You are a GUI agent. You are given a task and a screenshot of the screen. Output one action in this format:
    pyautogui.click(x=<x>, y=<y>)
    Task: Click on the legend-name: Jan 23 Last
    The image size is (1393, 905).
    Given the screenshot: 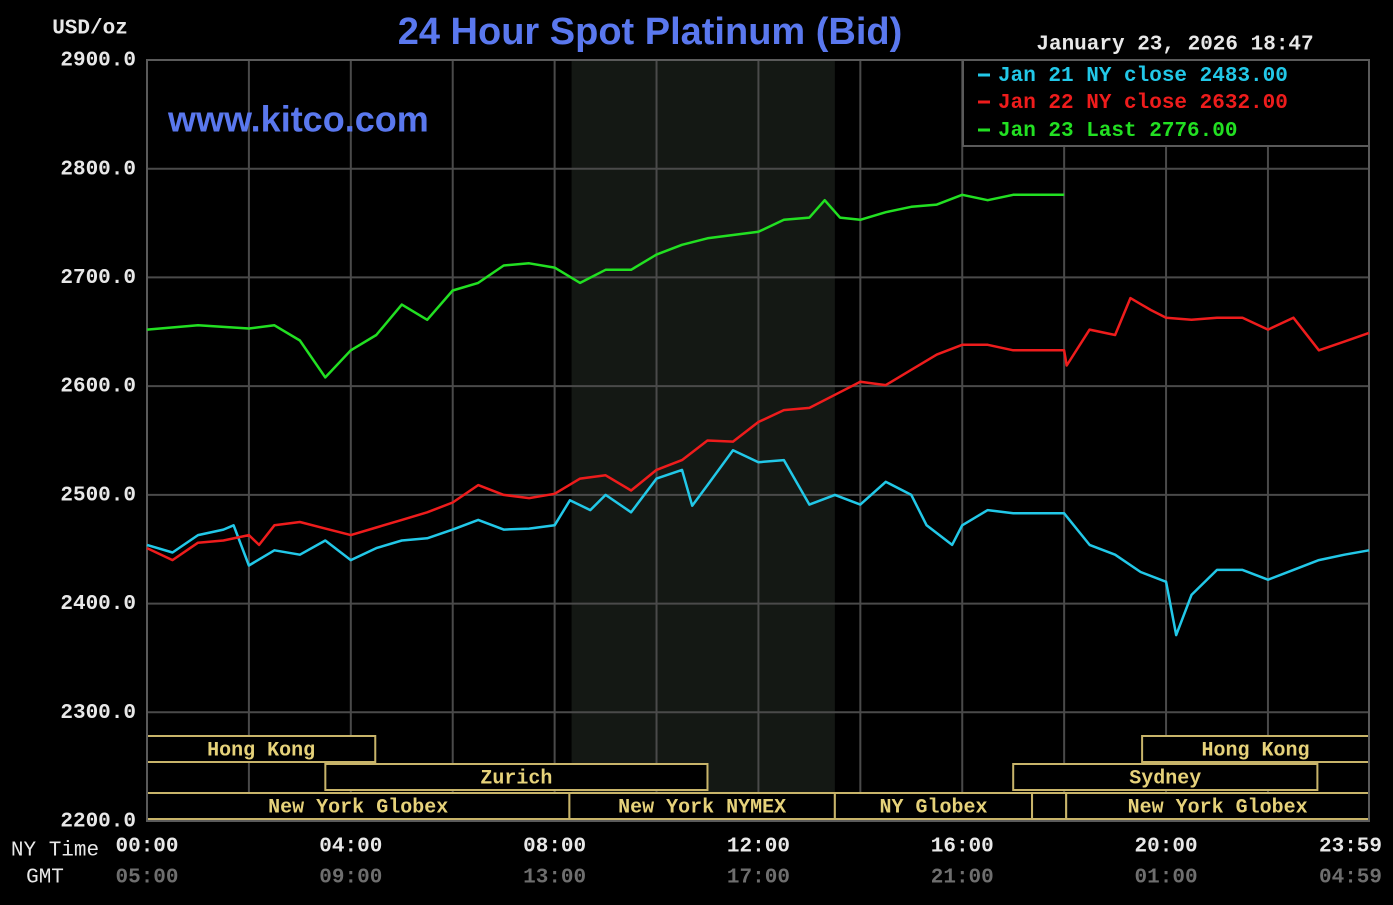 What is the action you would take?
    pyautogui.click(x=1067, y=131)
    